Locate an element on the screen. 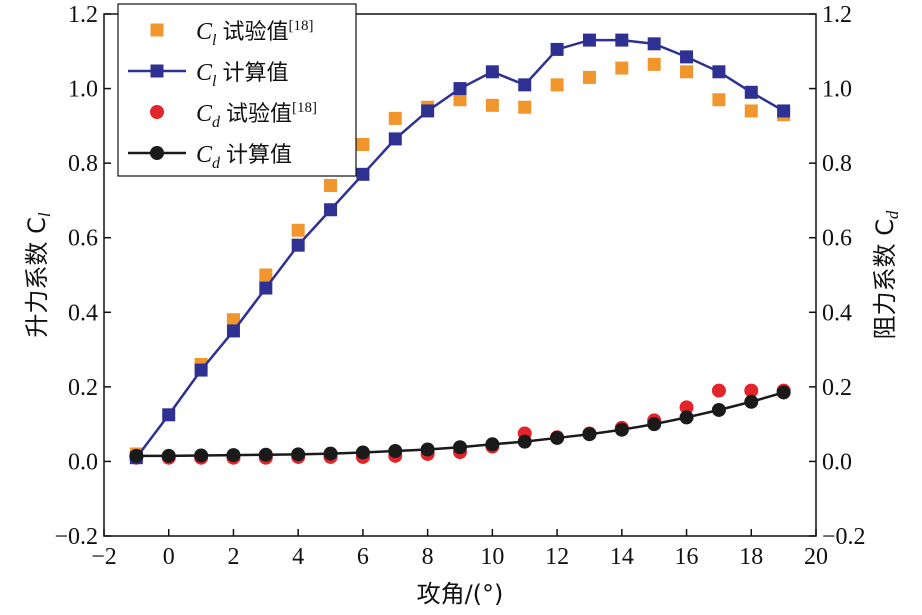 Image resolution: width=922 pixels, height=615 pixels. y-right-title-sub: d is located at coordinates (892, 214).